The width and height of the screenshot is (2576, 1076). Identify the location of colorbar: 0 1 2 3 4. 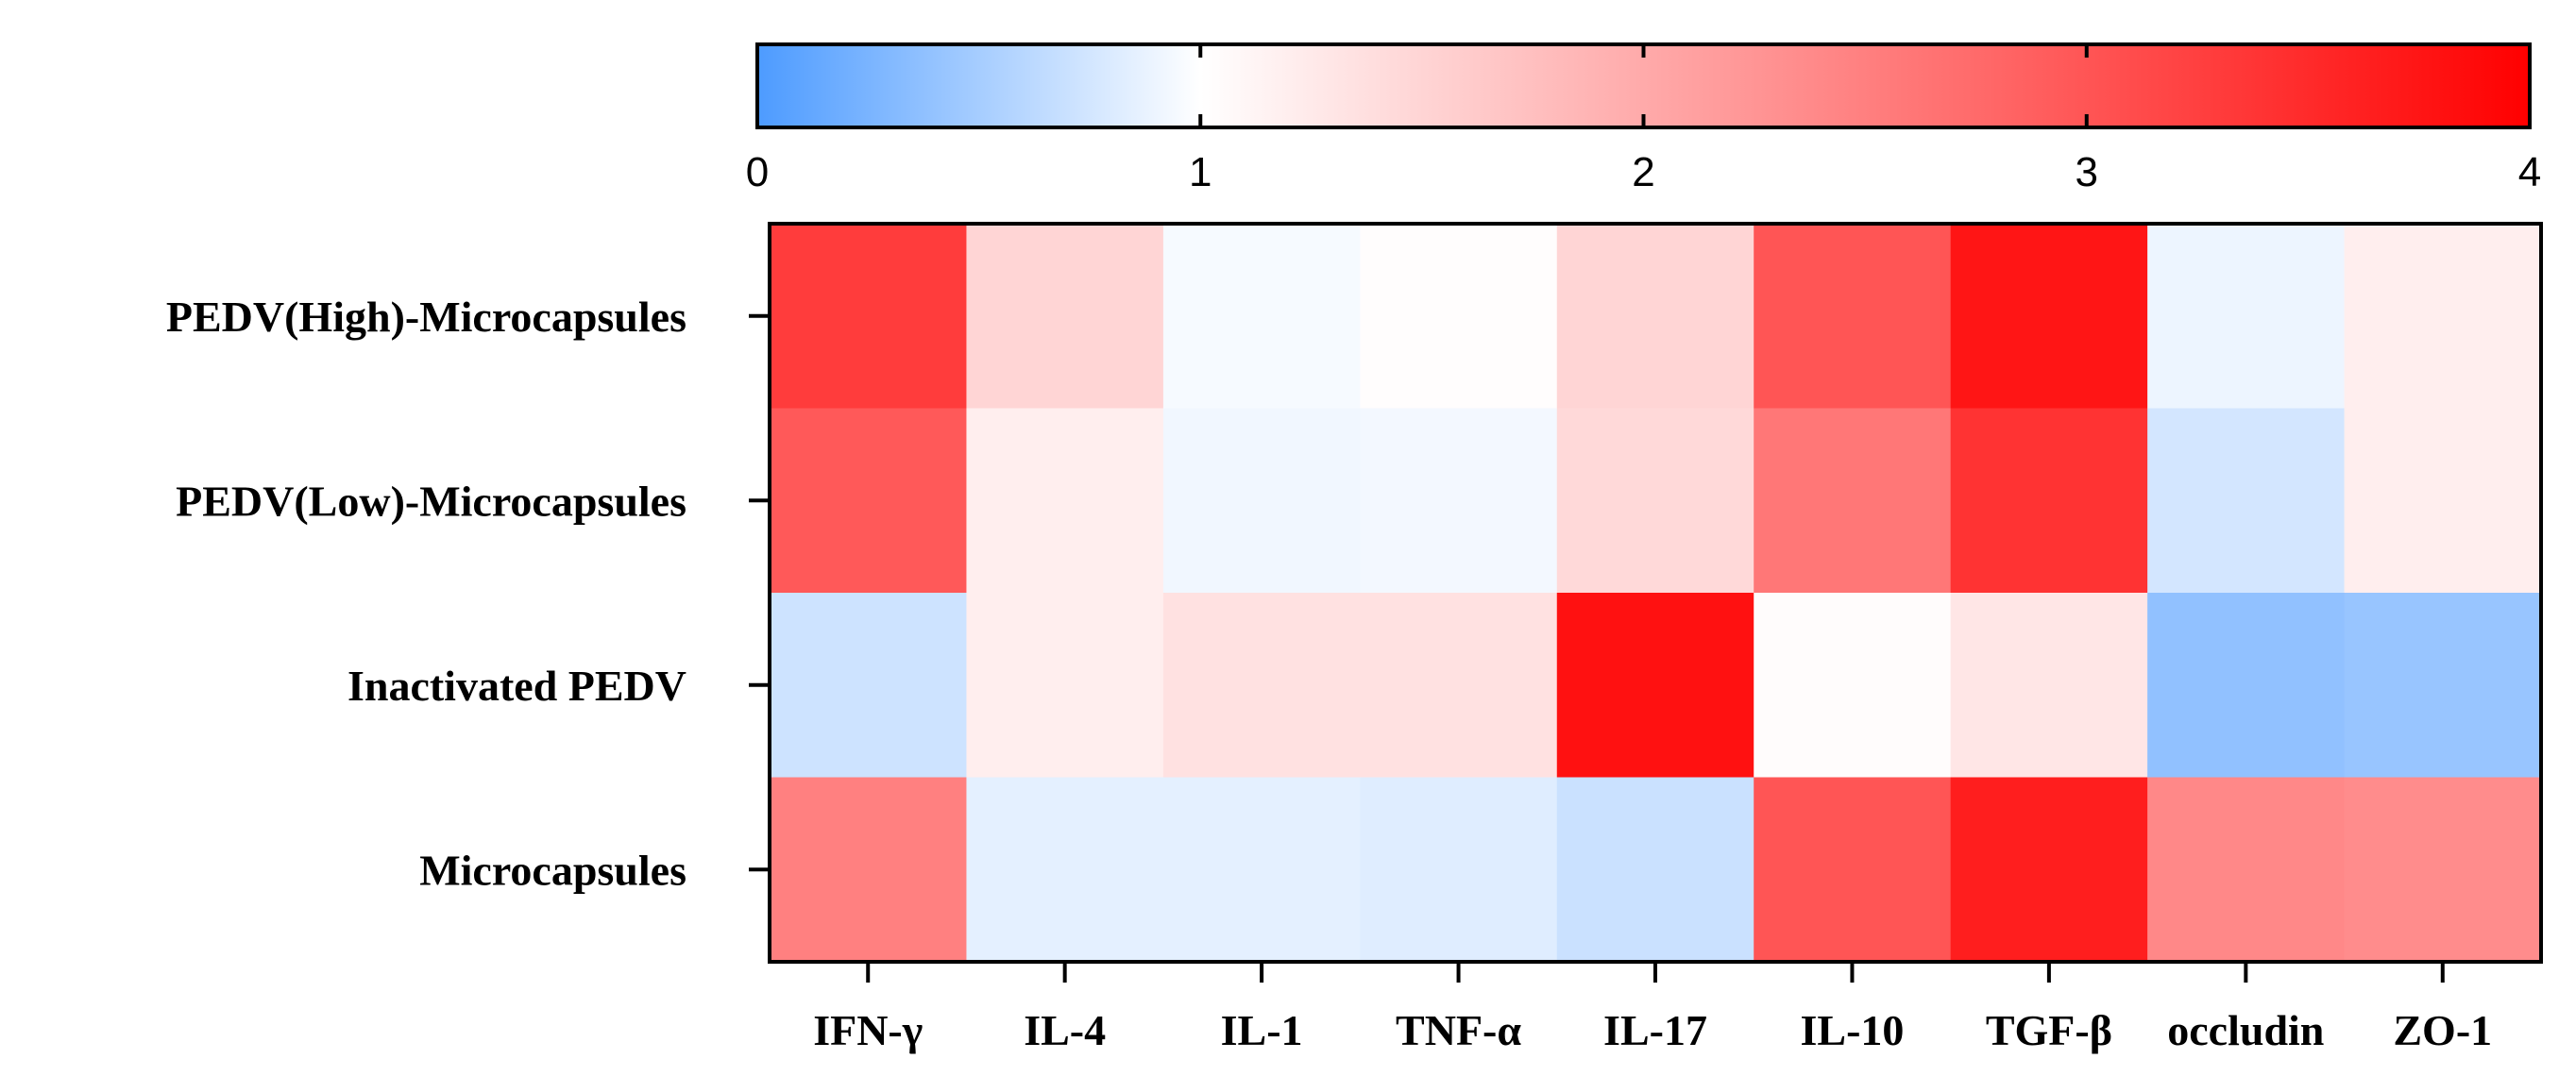
(1643, 118).